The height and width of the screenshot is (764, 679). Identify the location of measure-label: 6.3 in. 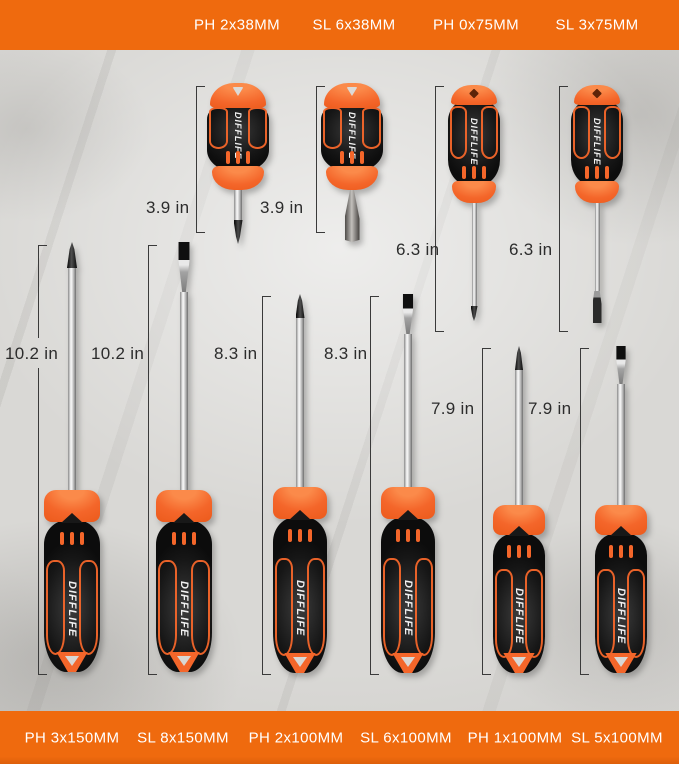
(418, 249).